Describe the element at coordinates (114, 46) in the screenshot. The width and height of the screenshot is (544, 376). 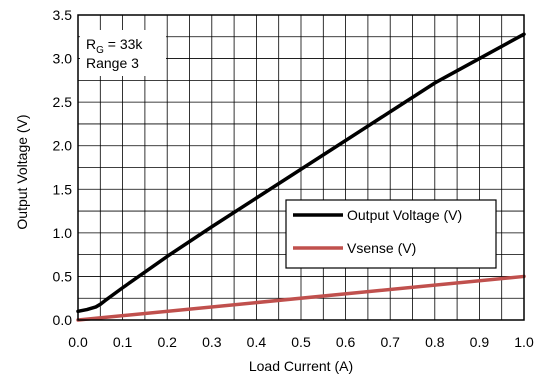
I see `annotation-line1: RG = 33k` at that location.